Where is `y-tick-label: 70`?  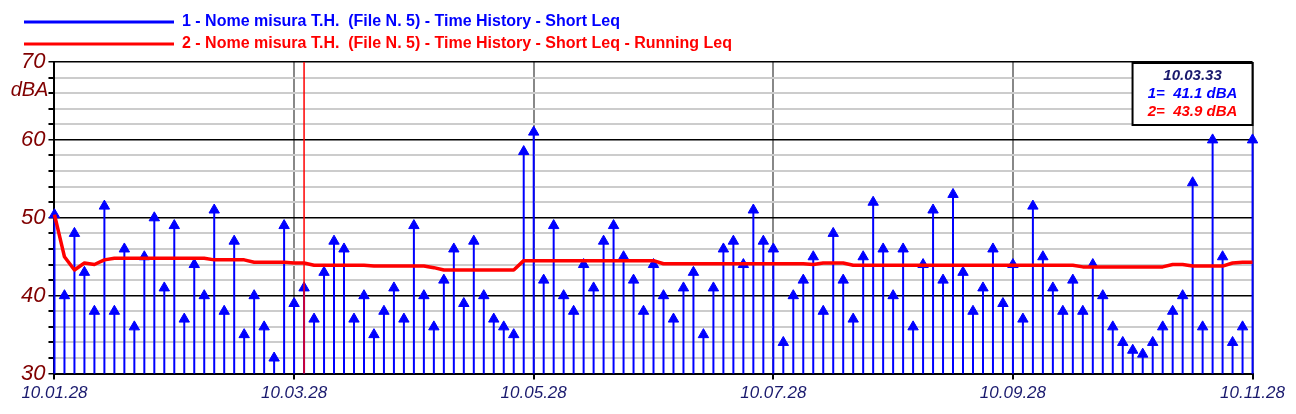
y-tick-label: 70 is located at coordinates (33, 61).